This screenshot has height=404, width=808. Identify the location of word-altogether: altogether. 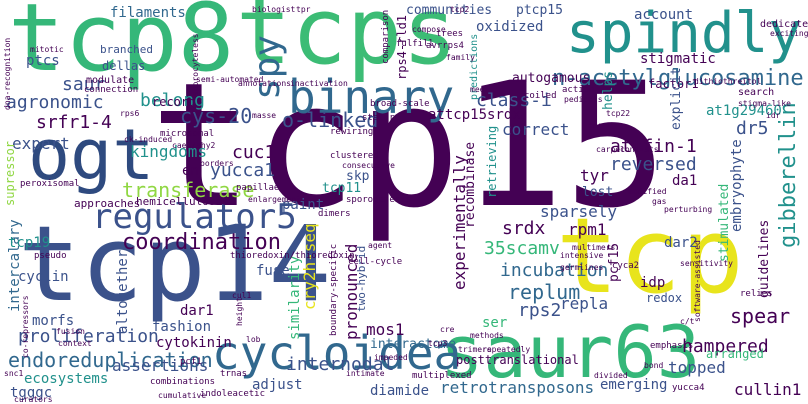
(123, 291).